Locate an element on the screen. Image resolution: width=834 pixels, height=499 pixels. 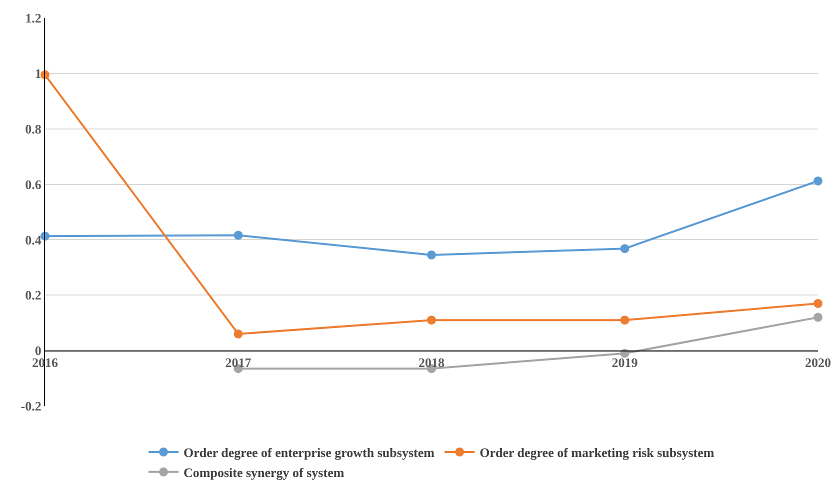
y-tick-label: 1.2 is located at coordinates (33, 18).